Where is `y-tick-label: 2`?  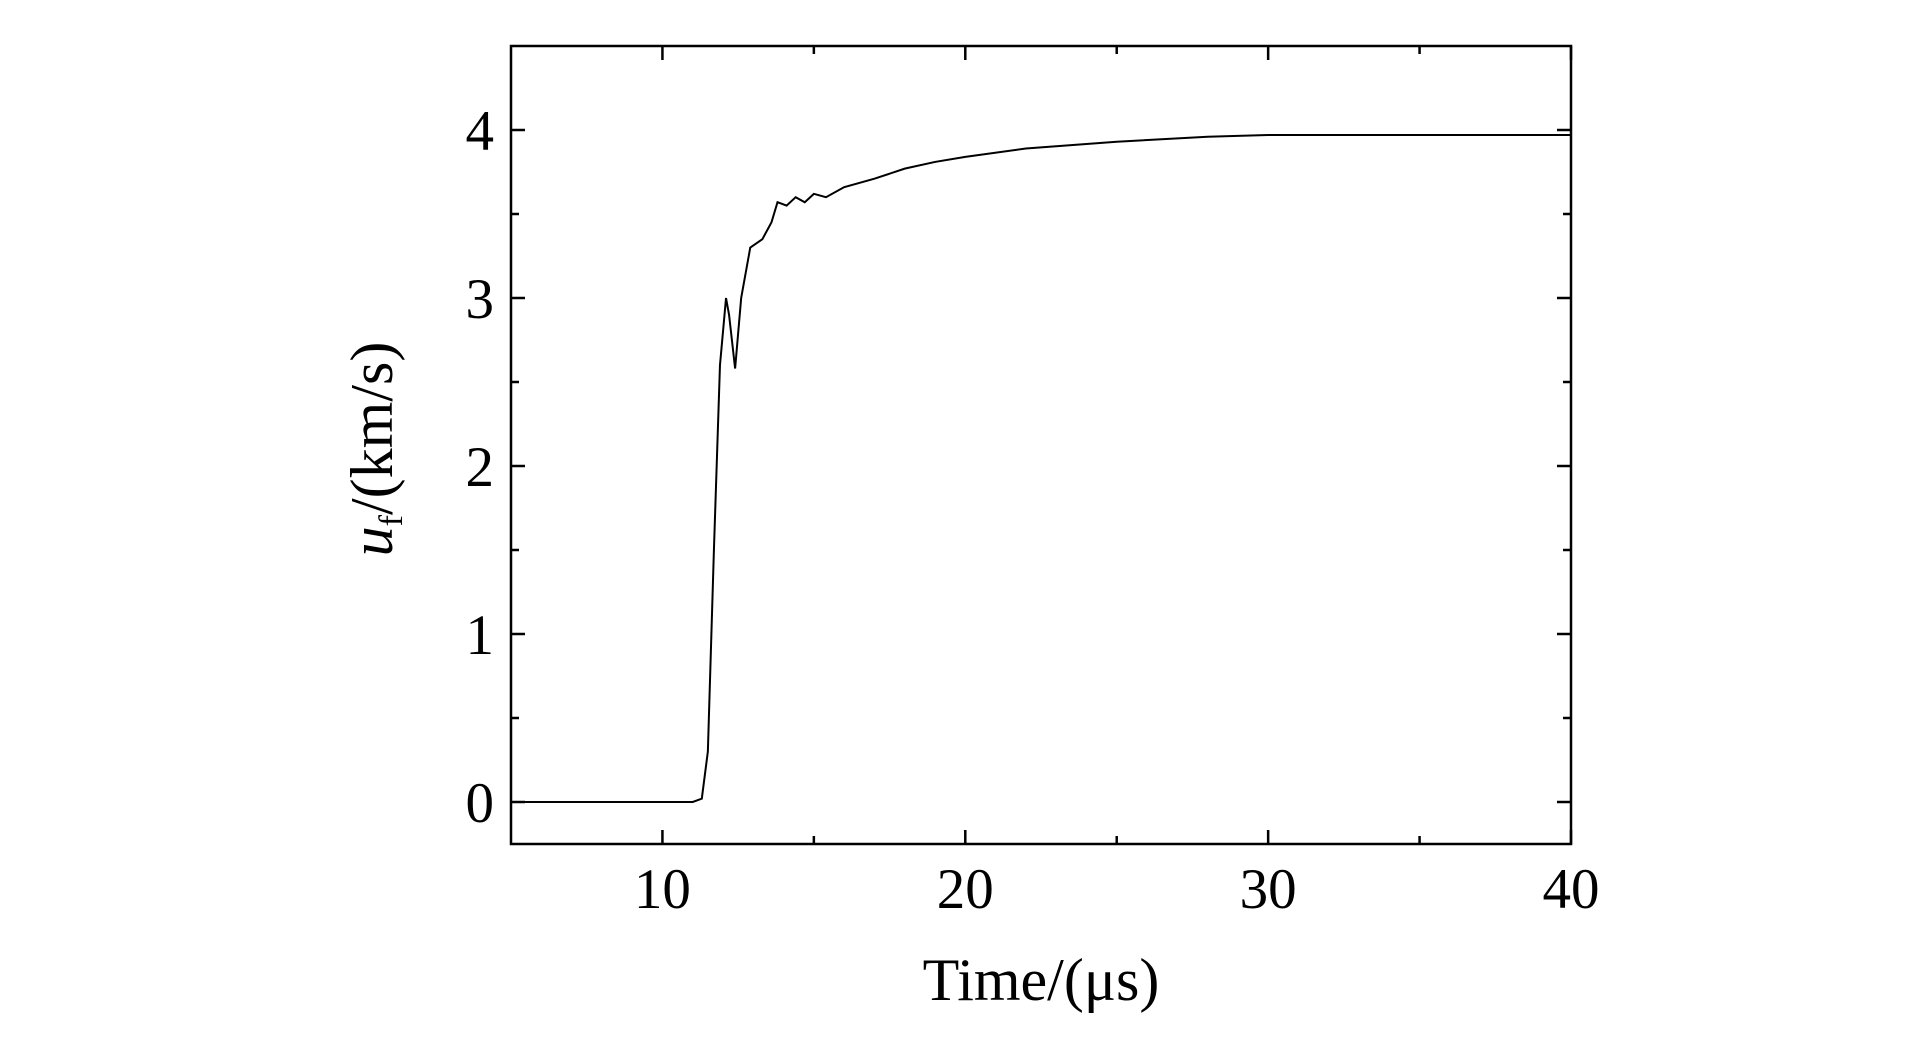
y-tick-label: 2 is located at coordinates (480, 467).